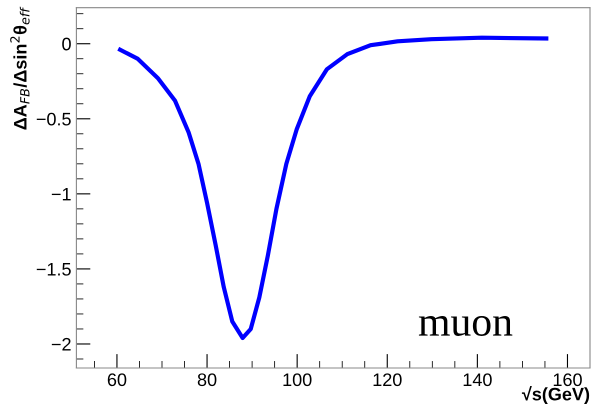 This screenshot has height=420, width=606. What do you see at coordinates (388, 379) in the screenshot?
I see `x-tick-label: 120` at bounding box center [388, 379].